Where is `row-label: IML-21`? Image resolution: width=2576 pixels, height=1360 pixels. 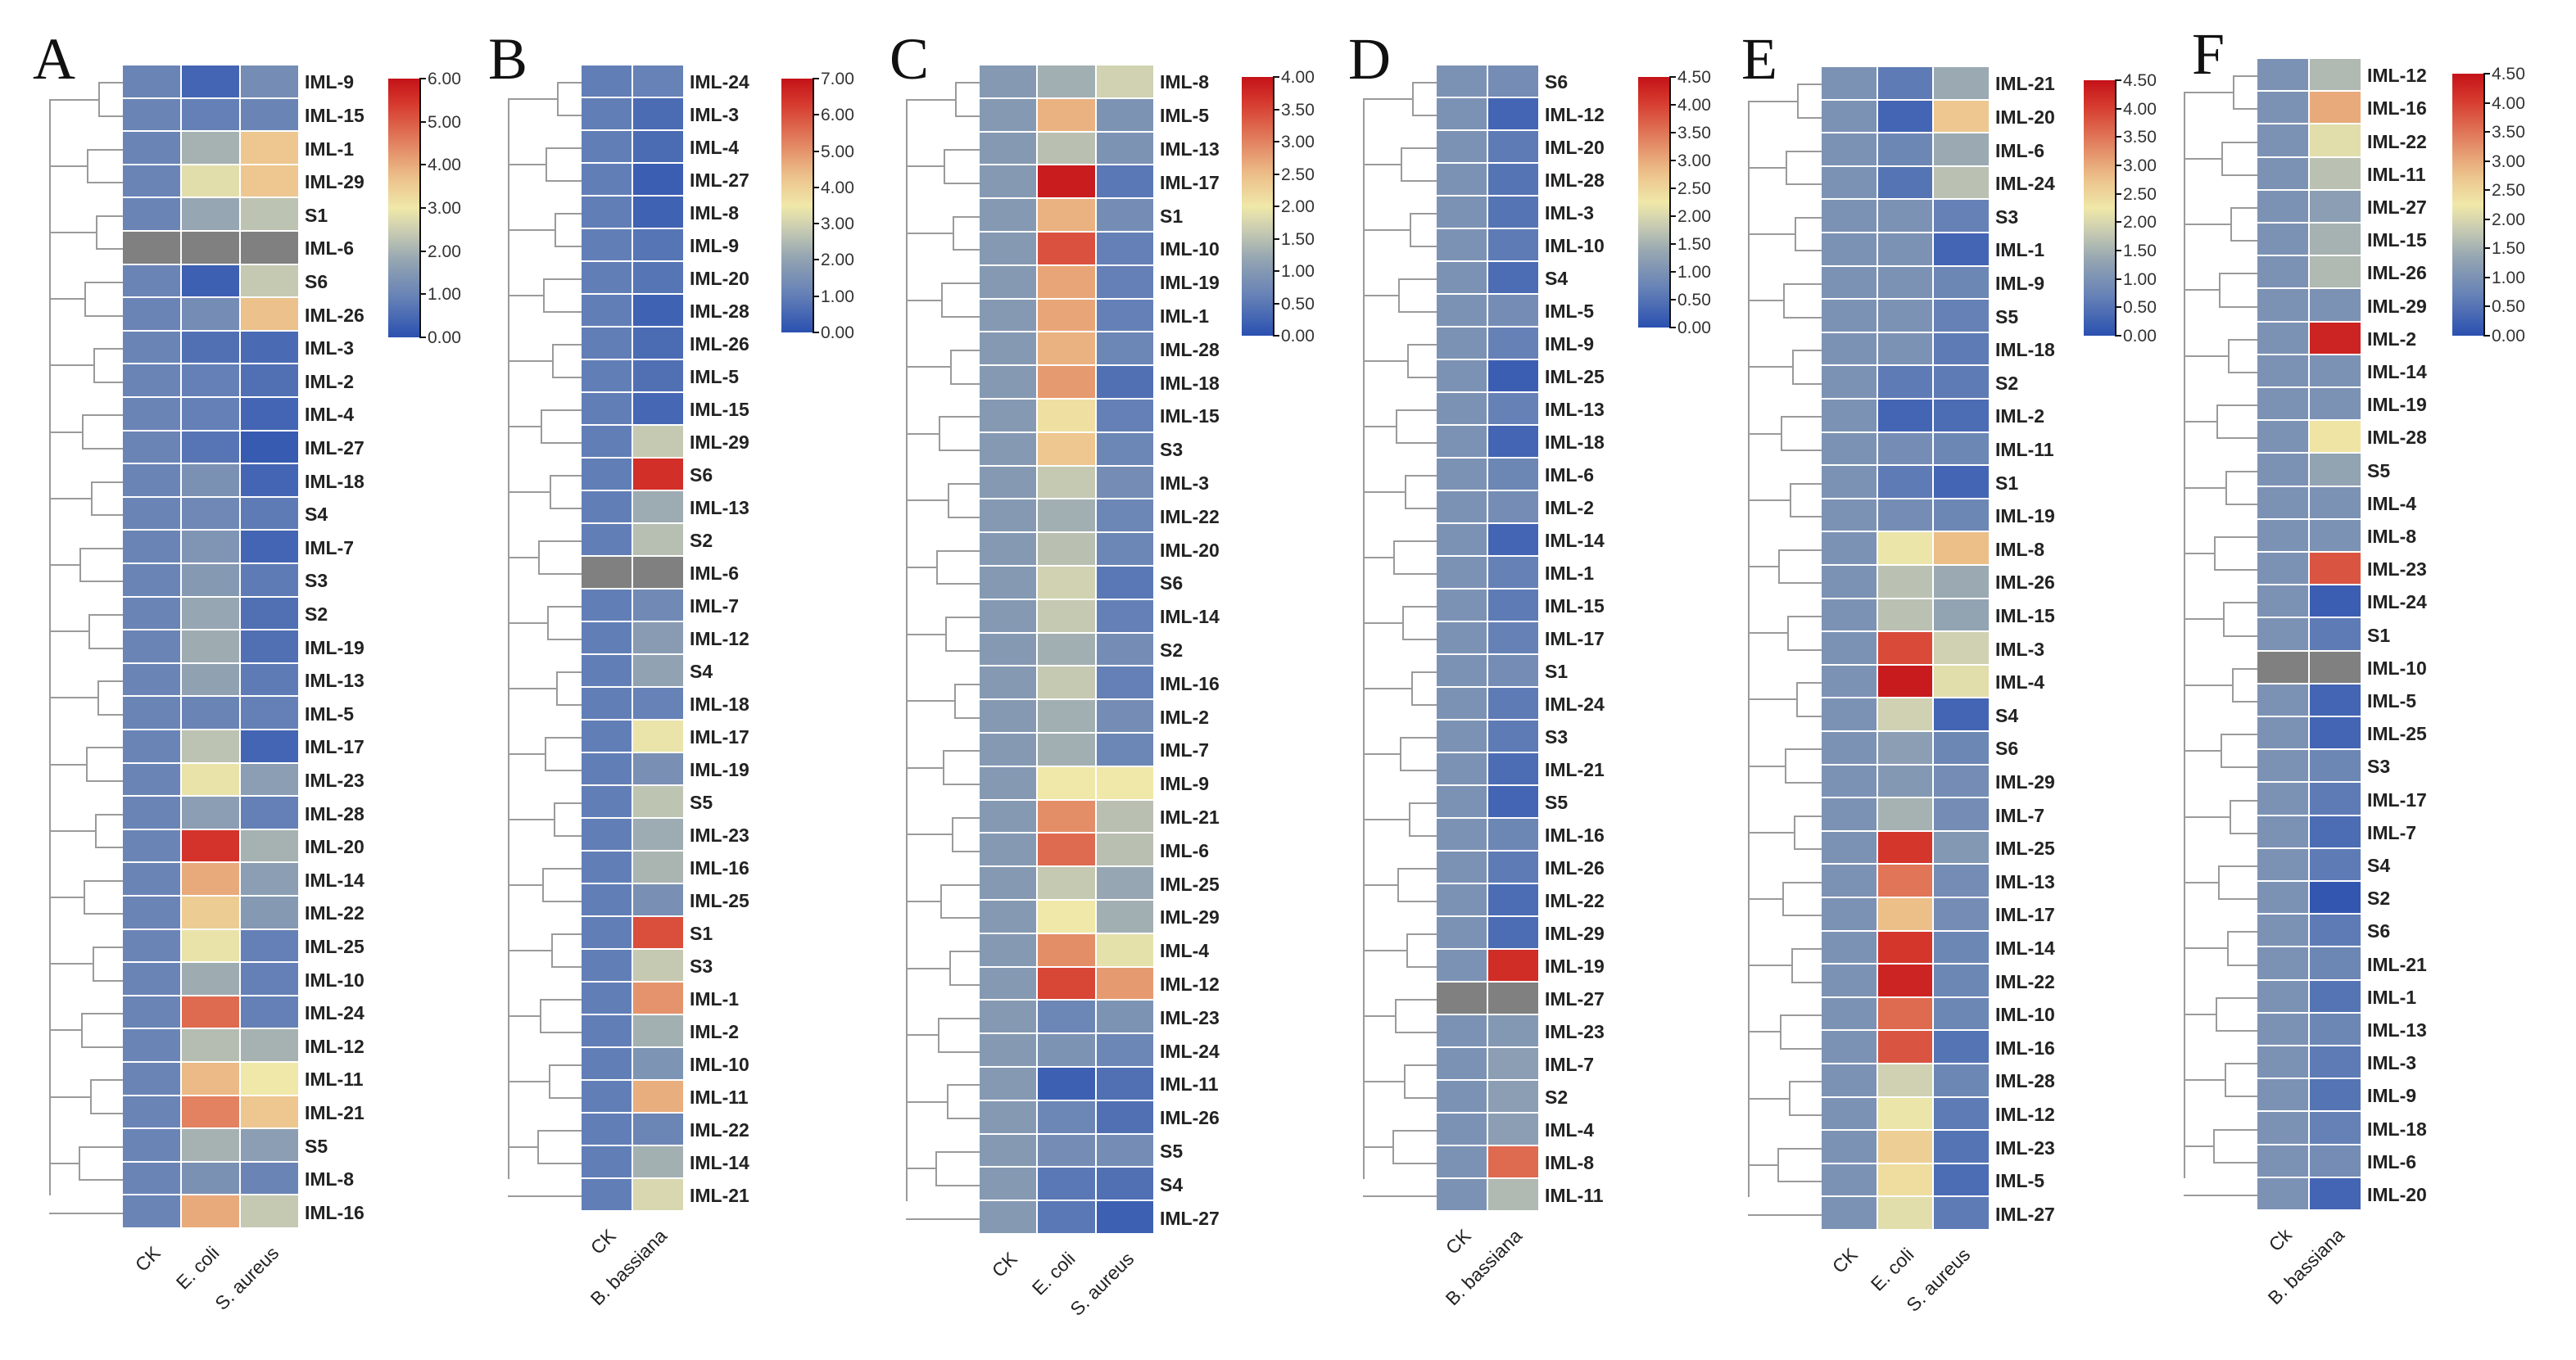 row-label: IML-21 is located at coordinates (2397, 964).